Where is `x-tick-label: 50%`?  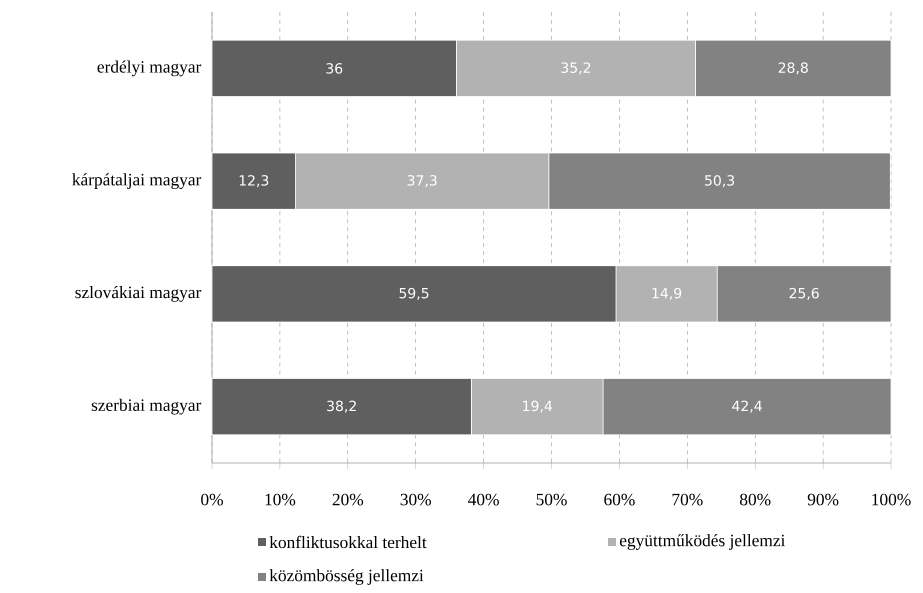
x-tick-label: 50% is located at coordinates (551, 500).